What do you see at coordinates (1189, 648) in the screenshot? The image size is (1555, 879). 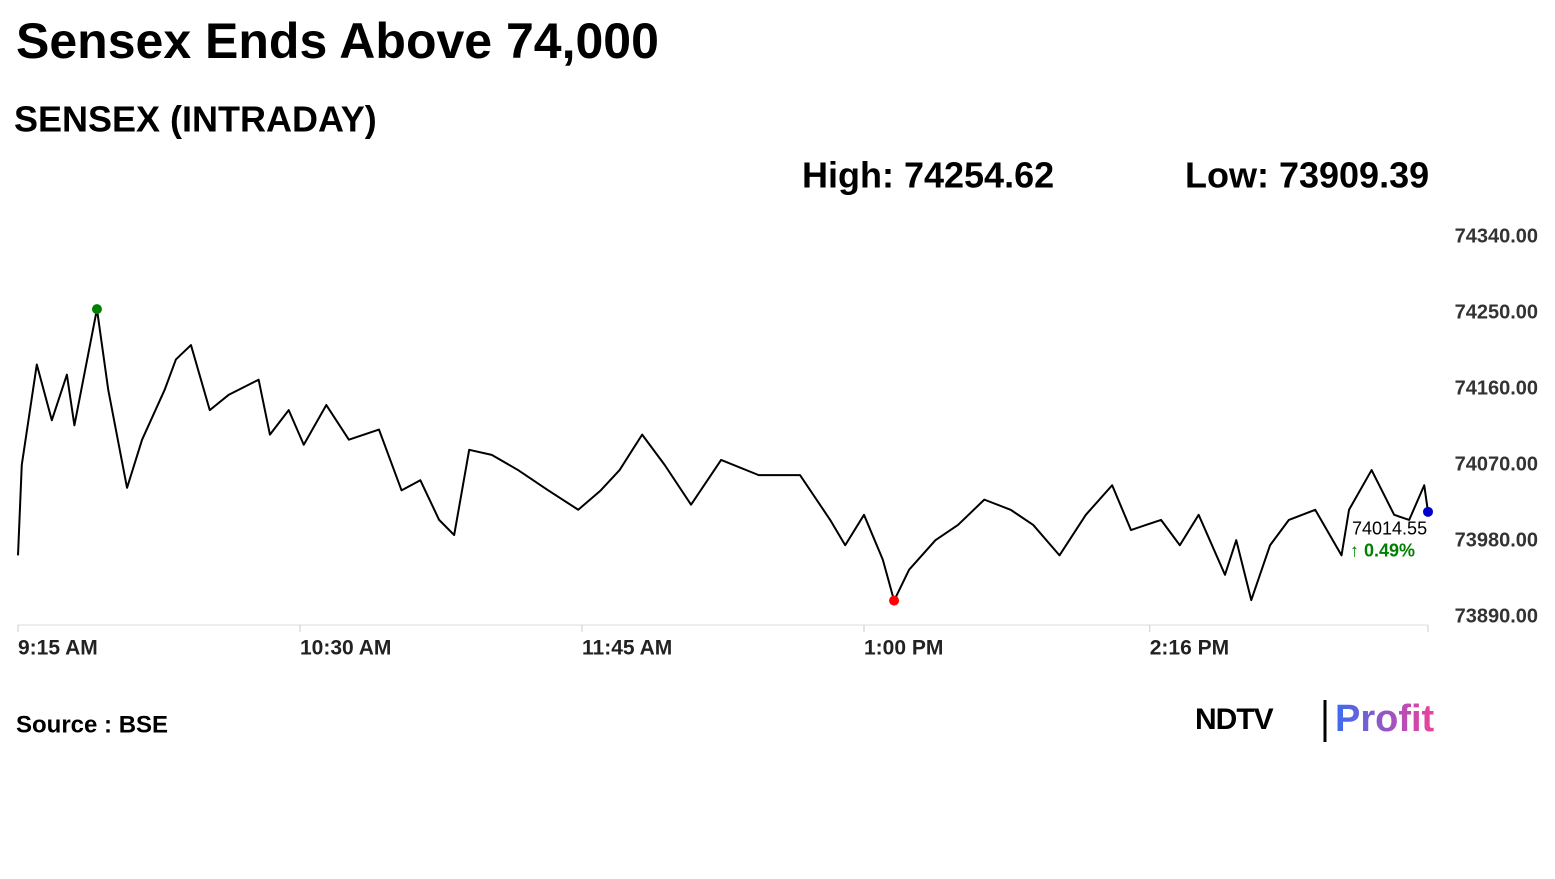 I see `x-tick-label: 2:16 PM` at bounding box center [1189, 648].